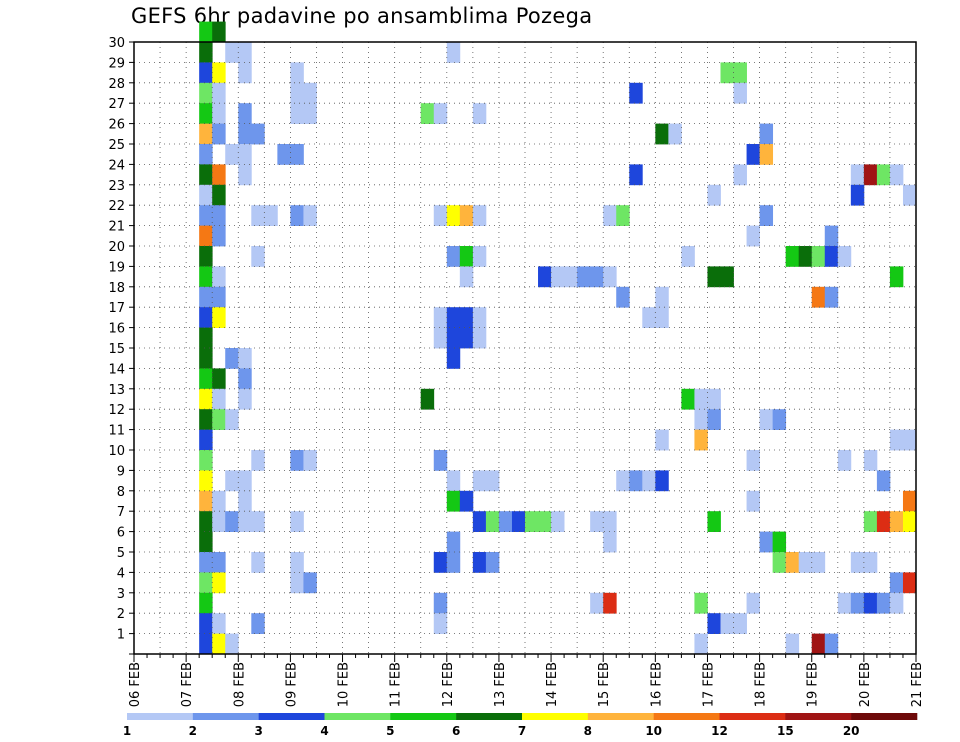 This screenshot has height=742, width=960. Describe the element at coordinates (448, 684) in the screenshot. I see `x-tick-label: 12 FEB` at that location.